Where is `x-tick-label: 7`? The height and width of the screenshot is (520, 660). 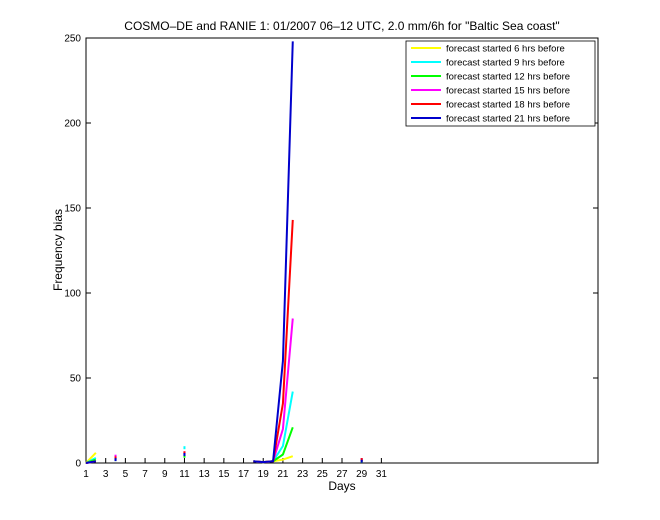
x-tick-label: 7 is located at coordinates (145, 474).